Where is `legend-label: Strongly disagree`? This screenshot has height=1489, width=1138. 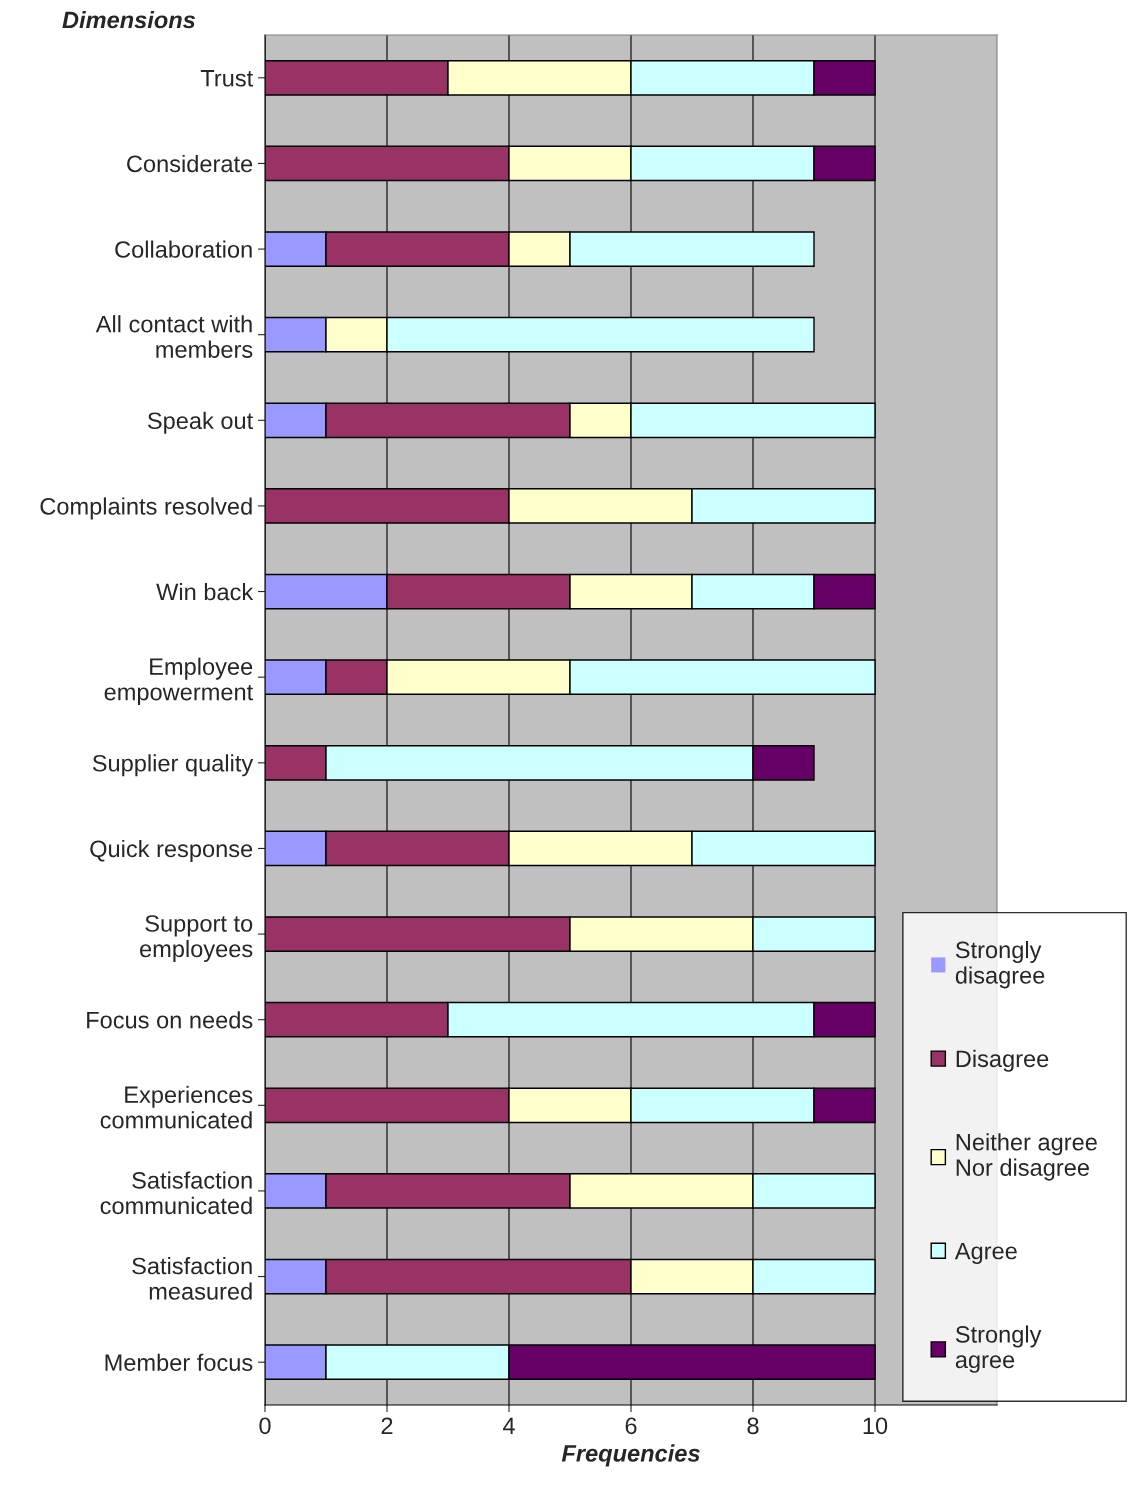
legend-label: Strongly disagree is located at coordinates (1000, 964).